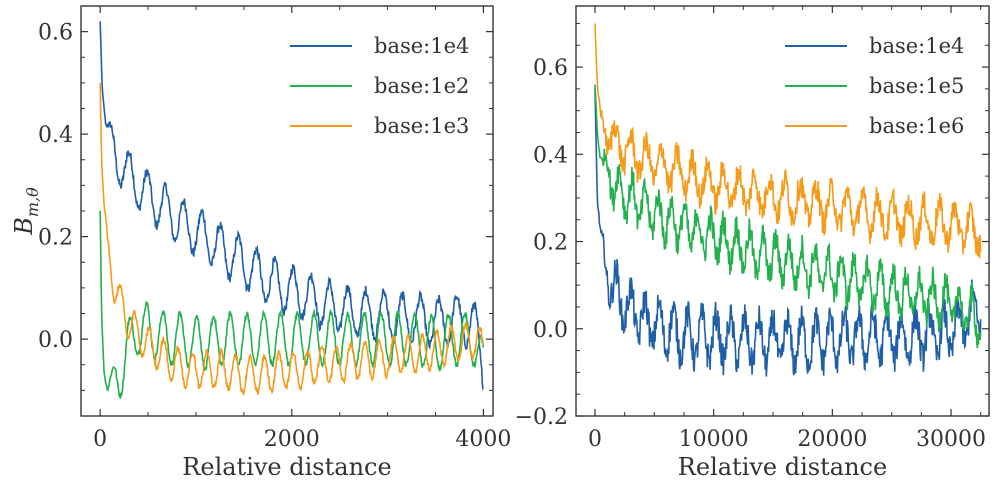 This screenshot has height=486, width=996. What do you see at coordinates (832, 439) in the screenshot?
I see `x-tick-label: 20000` at bounding box center [832, 439].